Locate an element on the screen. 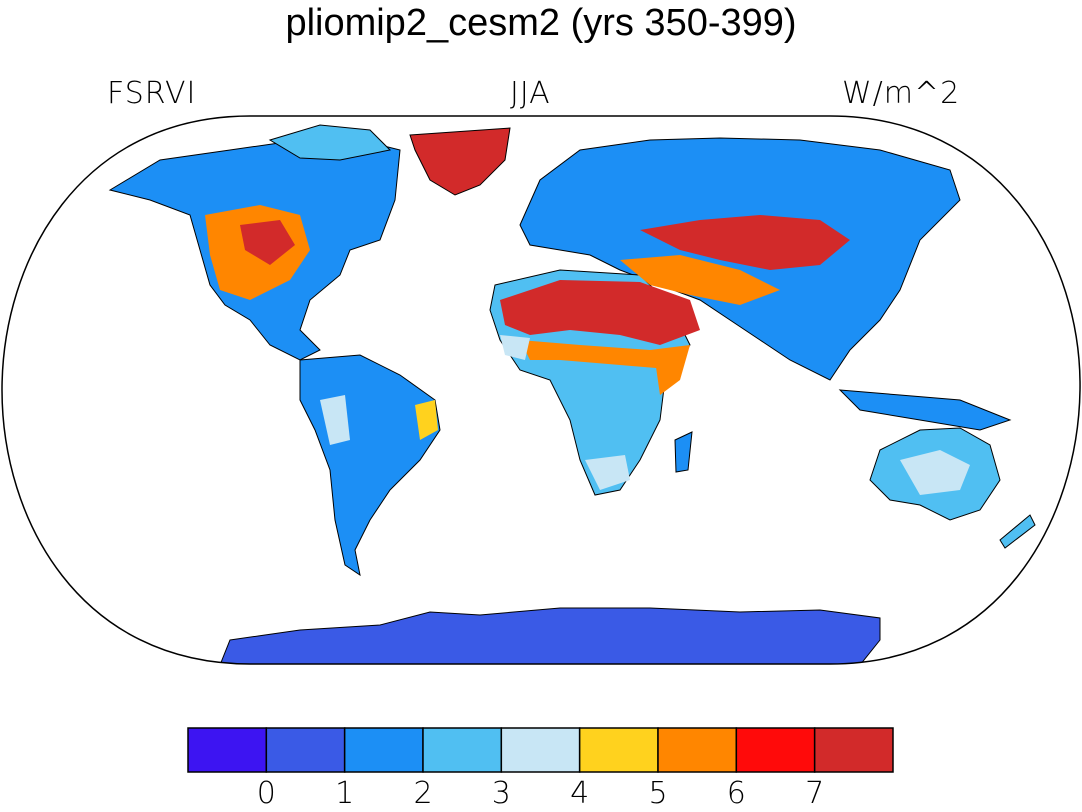  colorbar-tick-label: 4 is located at coordinates (580, 793).